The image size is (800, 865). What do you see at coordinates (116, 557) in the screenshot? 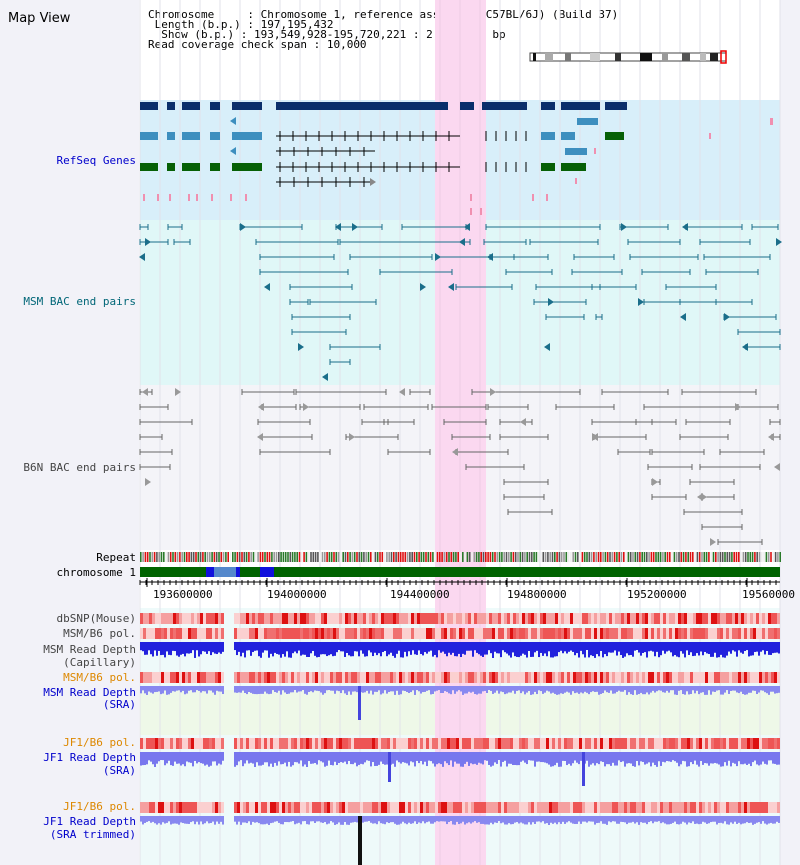
I see `track-label-repeat: Repeat` at bounding box center [116, 557].